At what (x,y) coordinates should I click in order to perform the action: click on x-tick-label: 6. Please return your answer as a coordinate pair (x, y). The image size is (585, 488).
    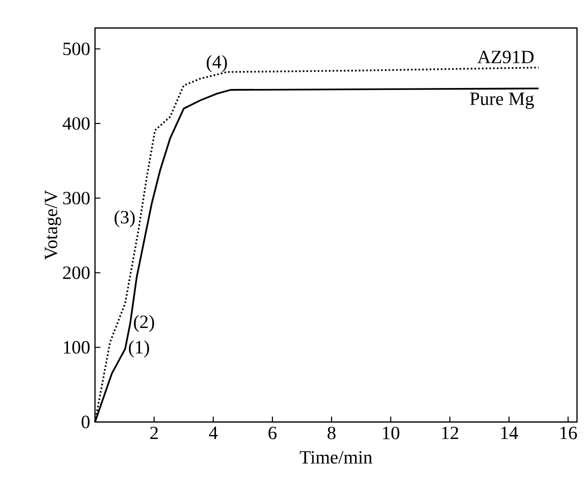
    Looking at the image, I should click on (272, 433).